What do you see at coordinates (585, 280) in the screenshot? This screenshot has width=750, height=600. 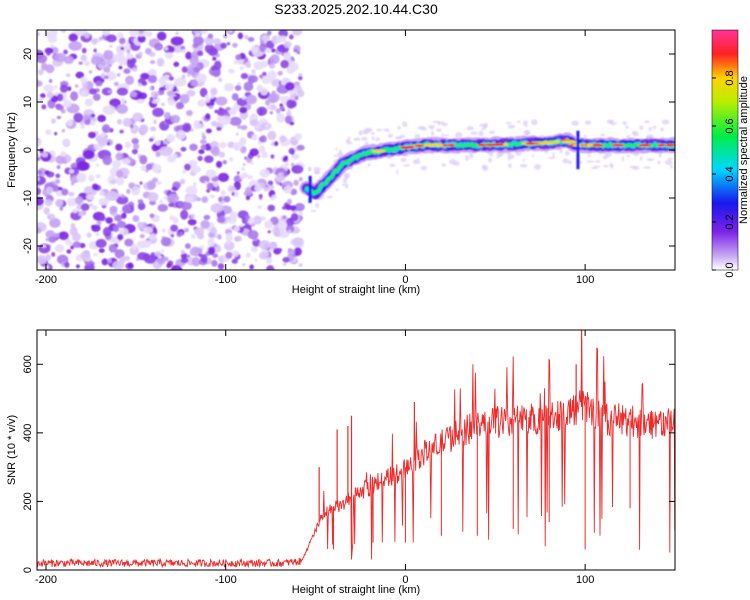 I see `spectrogram-x-tick-label: 100` at bounding box center [585, 280].